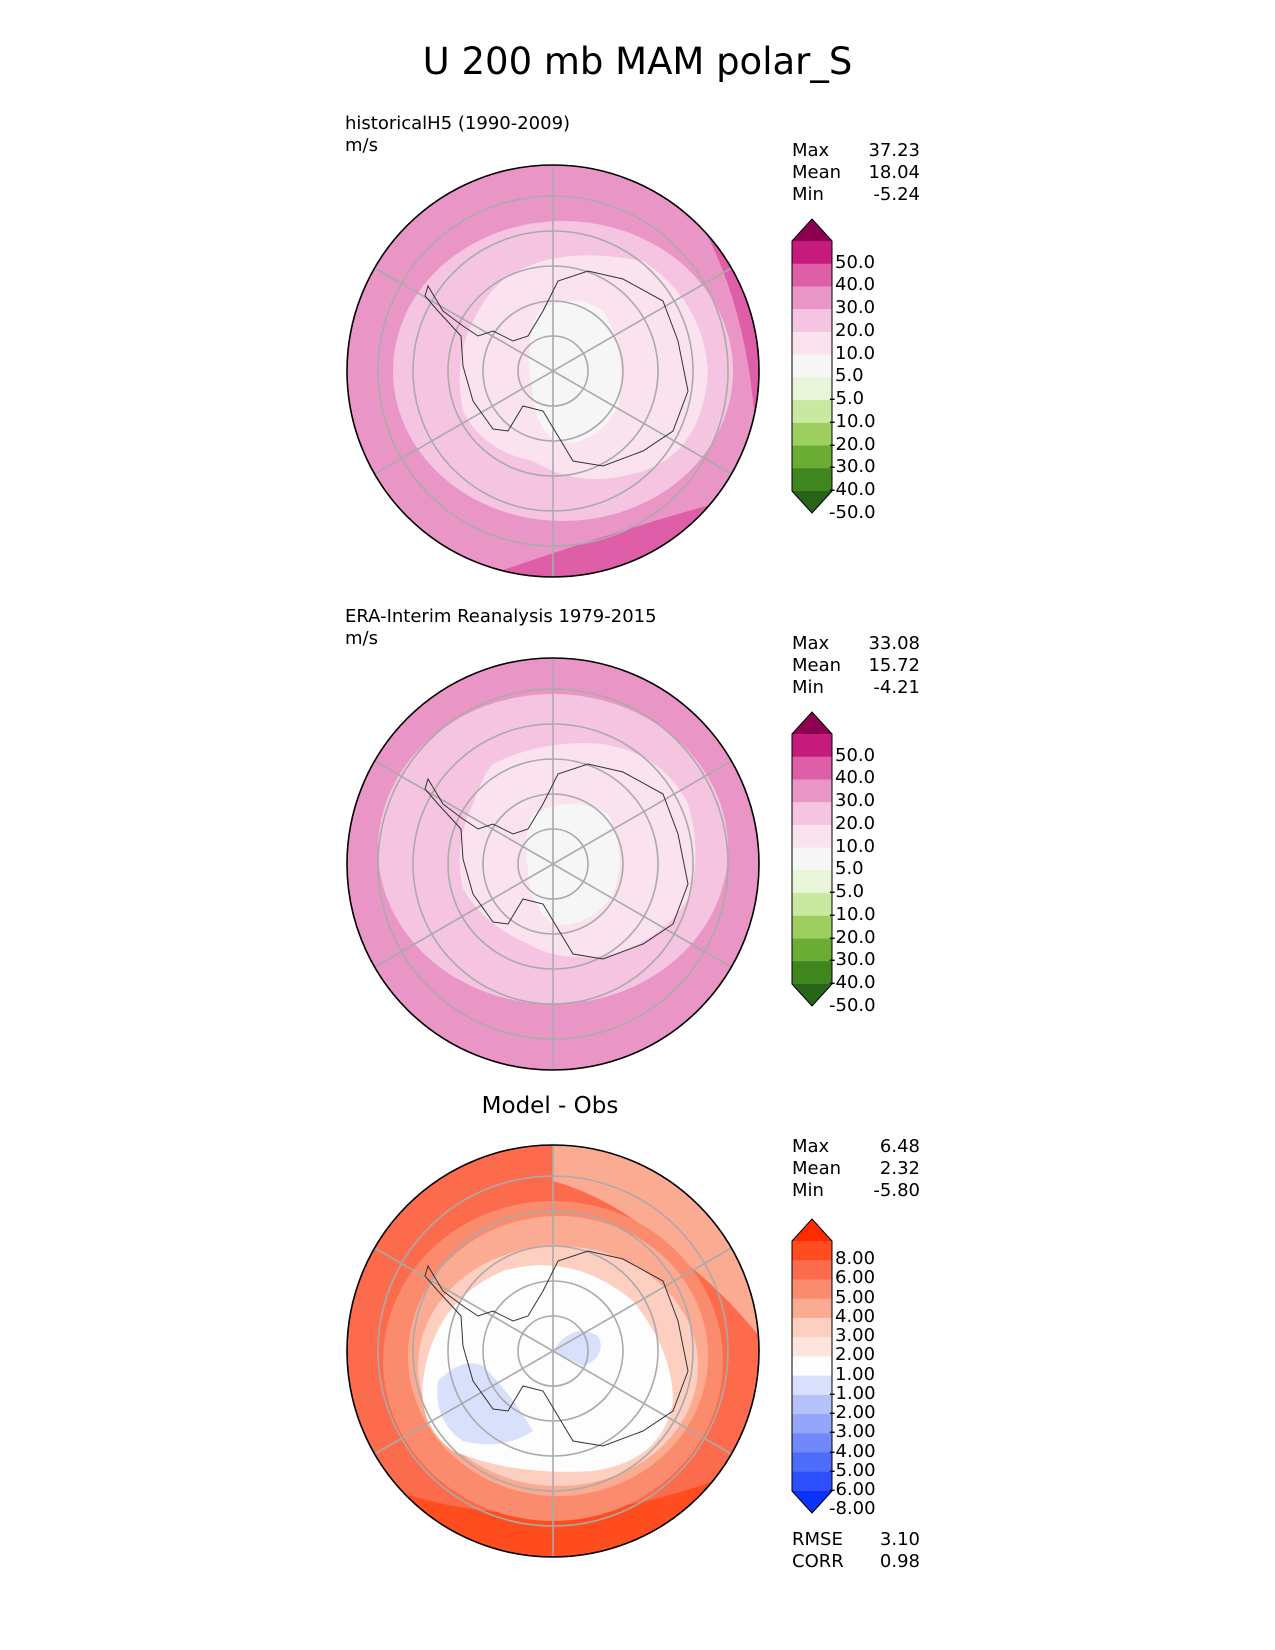 The height and width of the screenshot is (1650, 1275). What do you see at coordinates (553, 371) in the screenshot?
I see `polar-map-model` at bounding box center [553, 371].